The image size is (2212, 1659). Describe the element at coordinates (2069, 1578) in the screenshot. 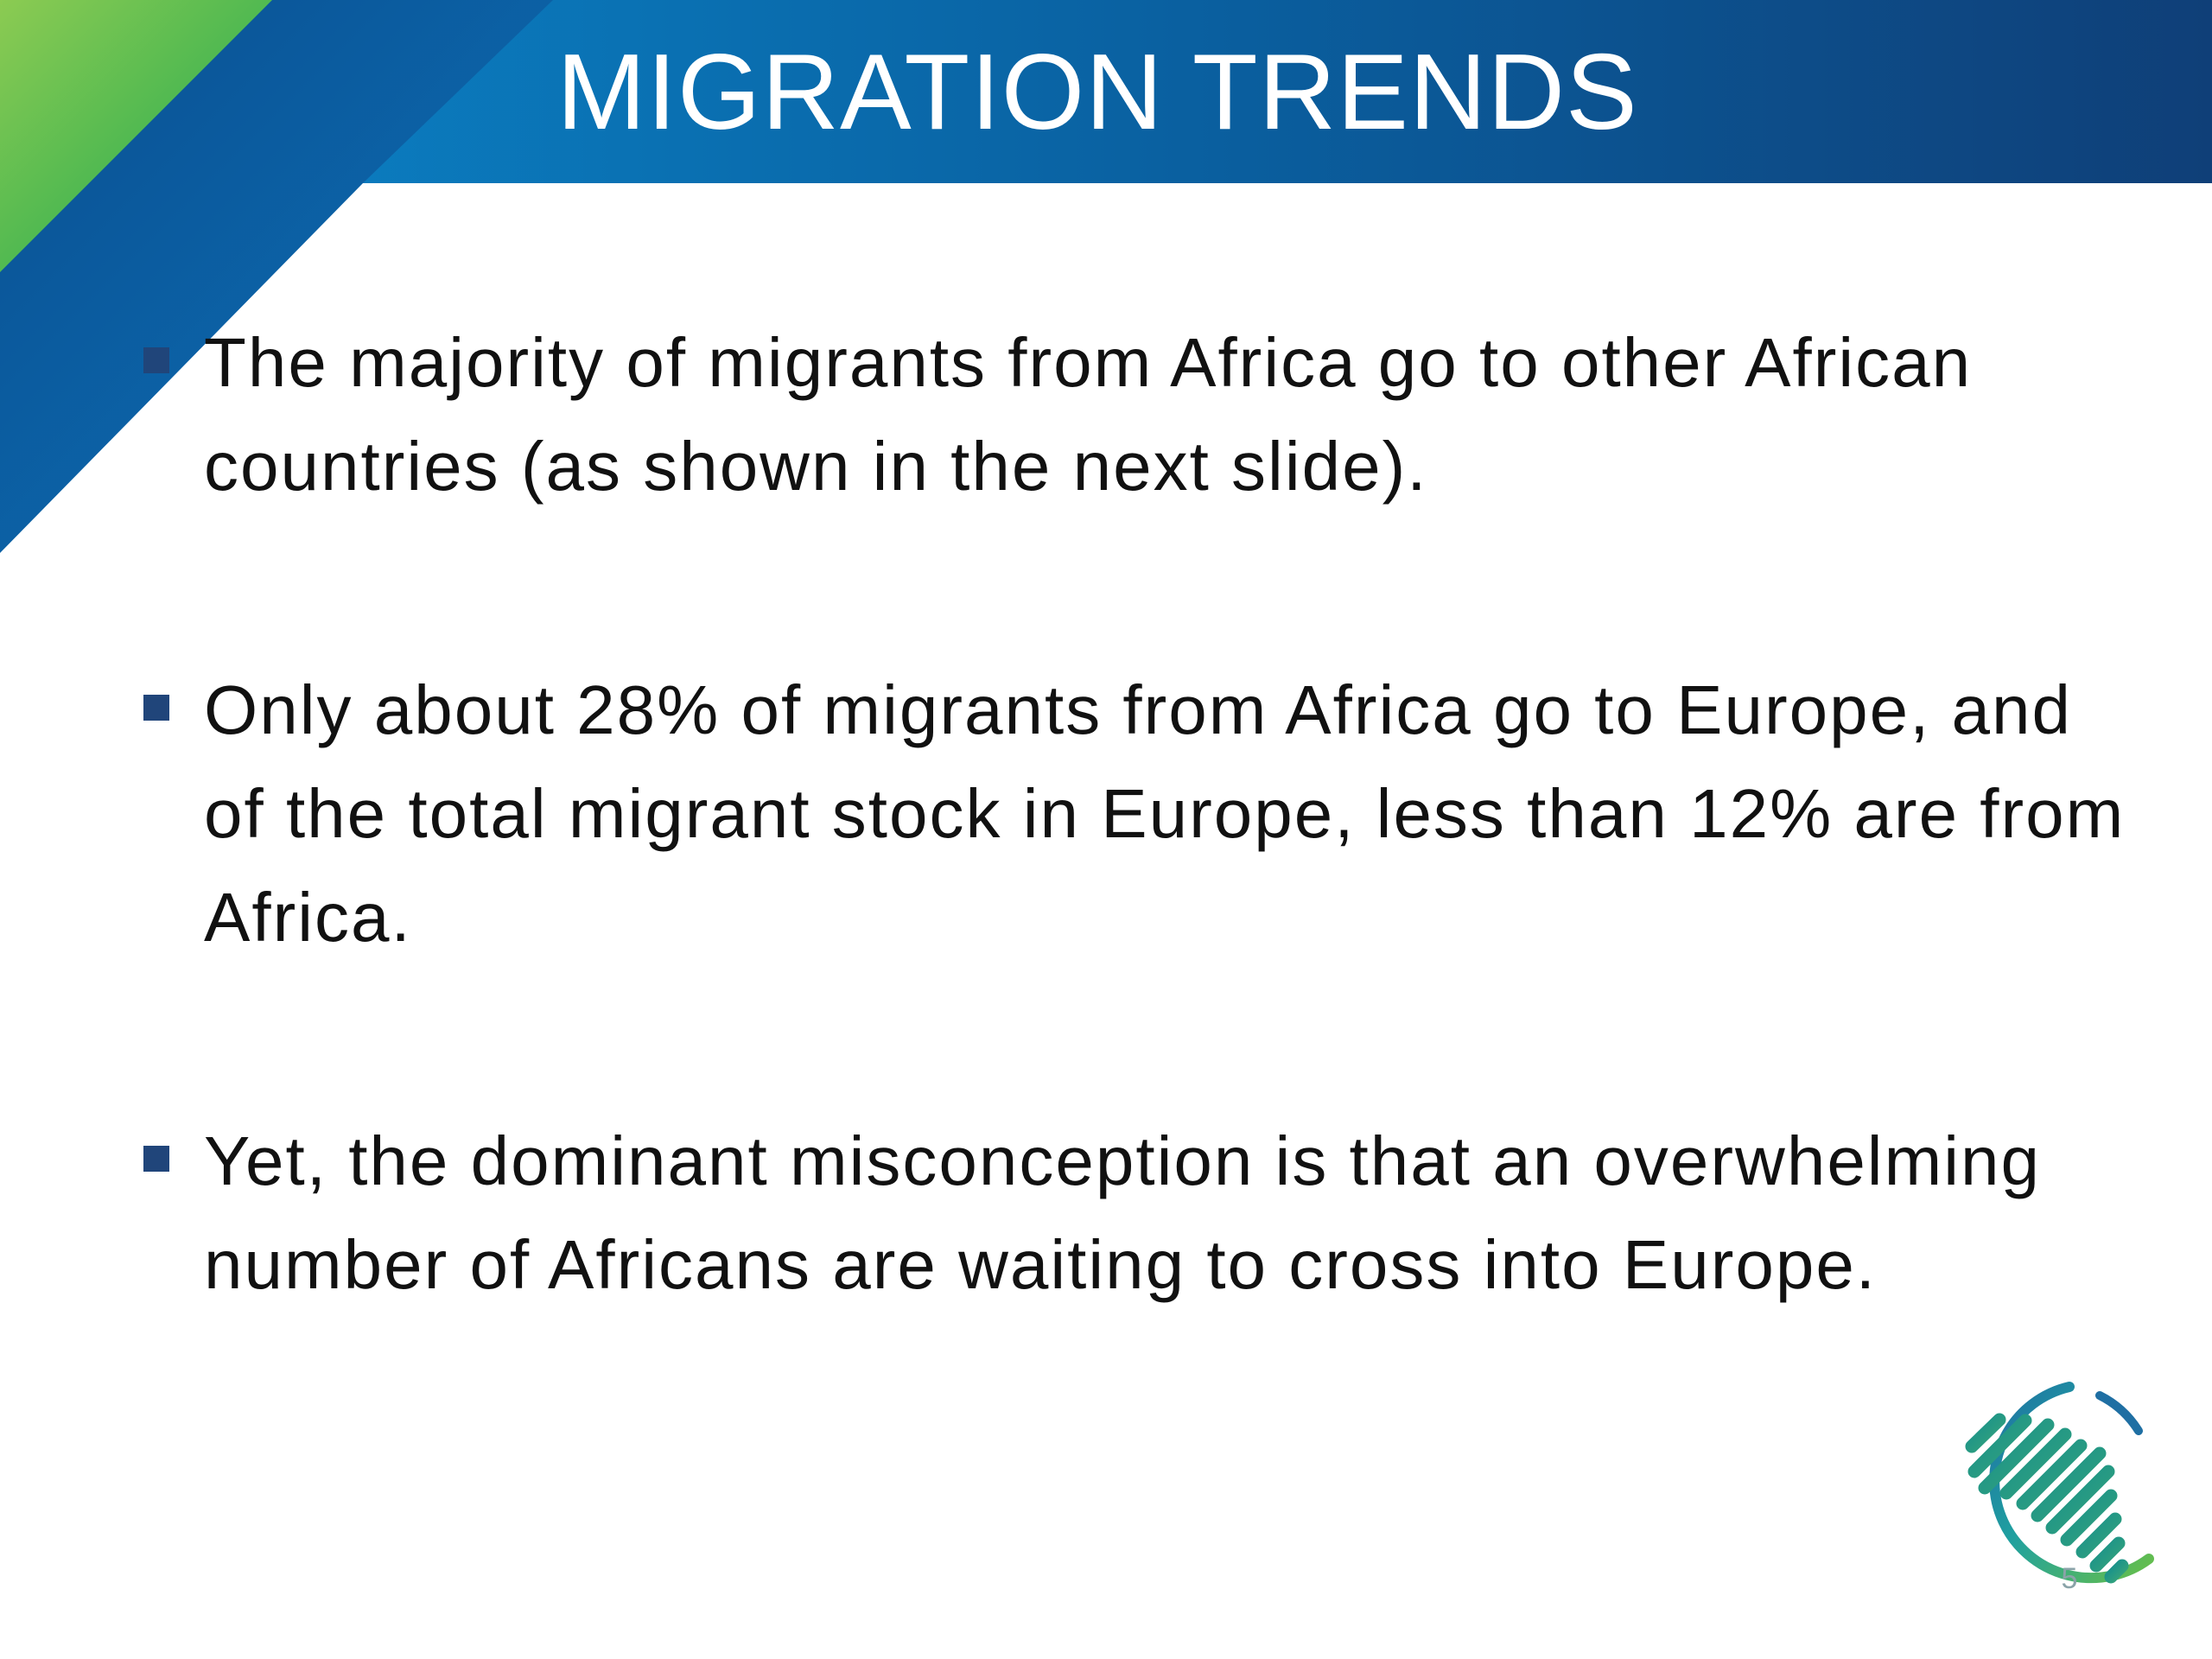

I see `page-number: 5` at that location.